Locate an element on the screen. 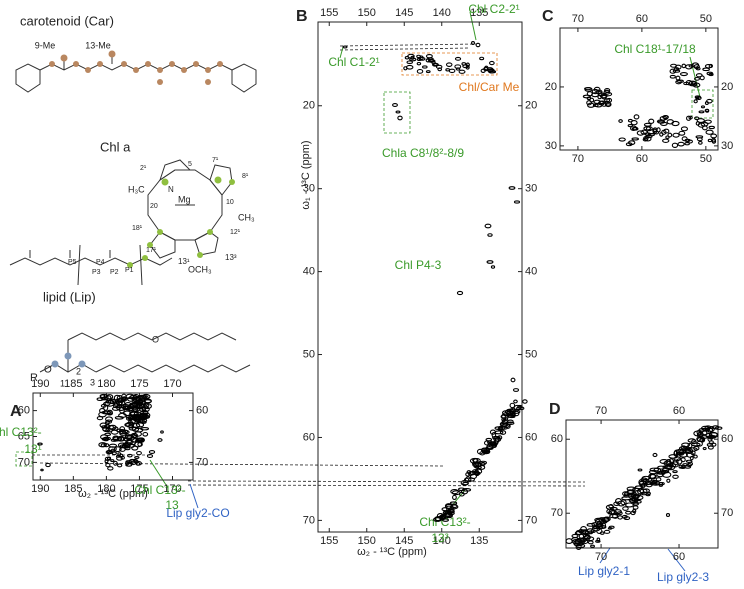  structure-label: 10 is located at coordinates (230, 202).